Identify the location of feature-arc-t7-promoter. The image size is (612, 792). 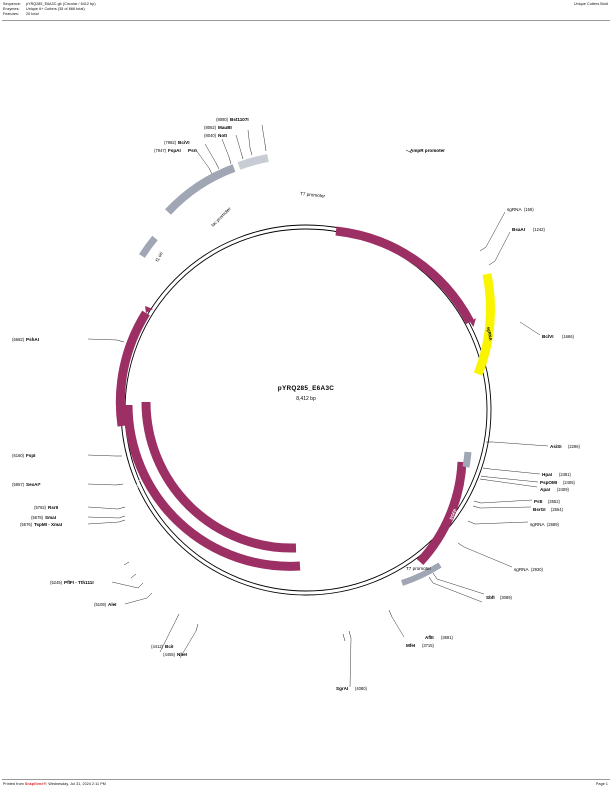
(421, 574).